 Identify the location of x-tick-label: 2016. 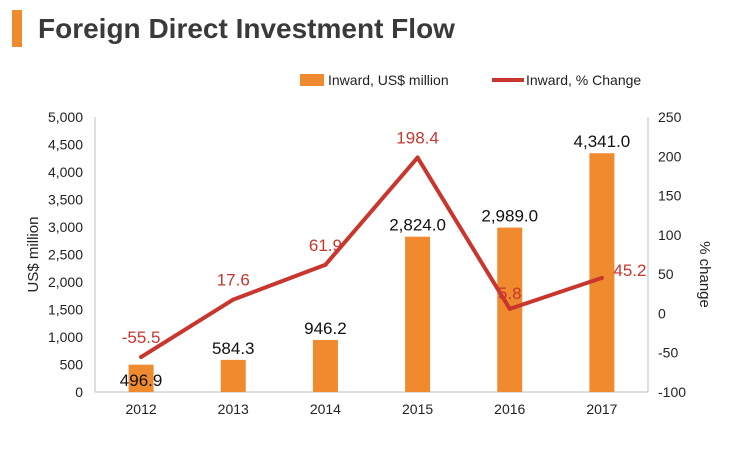
(509, 409).